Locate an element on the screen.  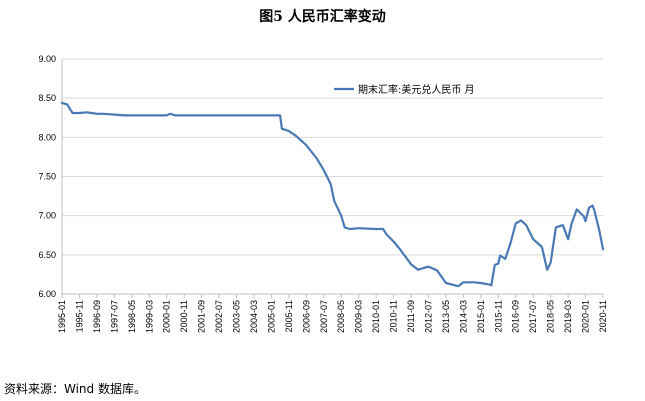
y-tick-label: 6.50 is located at coordinates (47, 255).